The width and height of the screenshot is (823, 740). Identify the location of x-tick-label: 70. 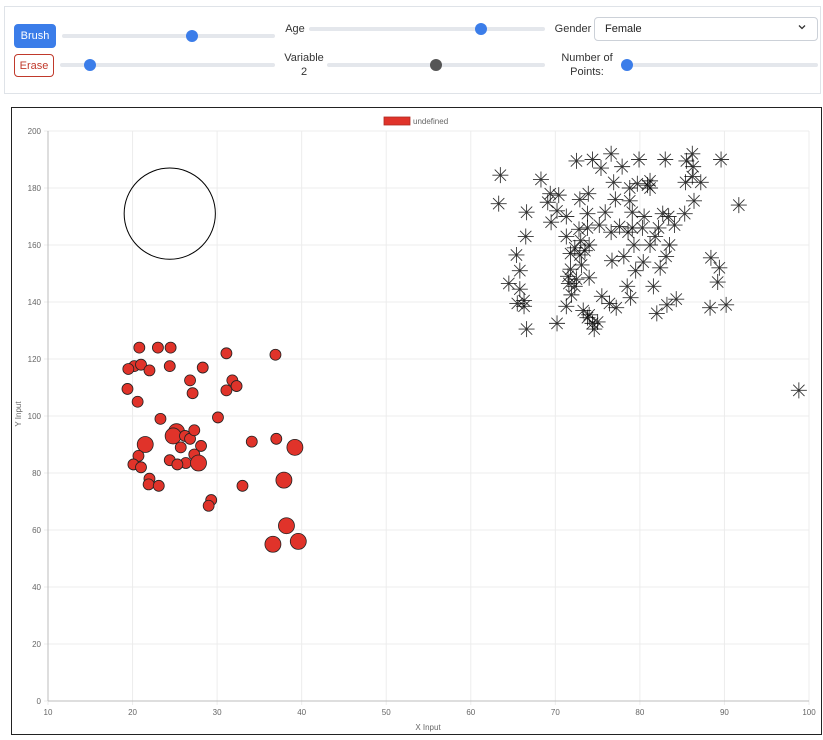
(555, 712).